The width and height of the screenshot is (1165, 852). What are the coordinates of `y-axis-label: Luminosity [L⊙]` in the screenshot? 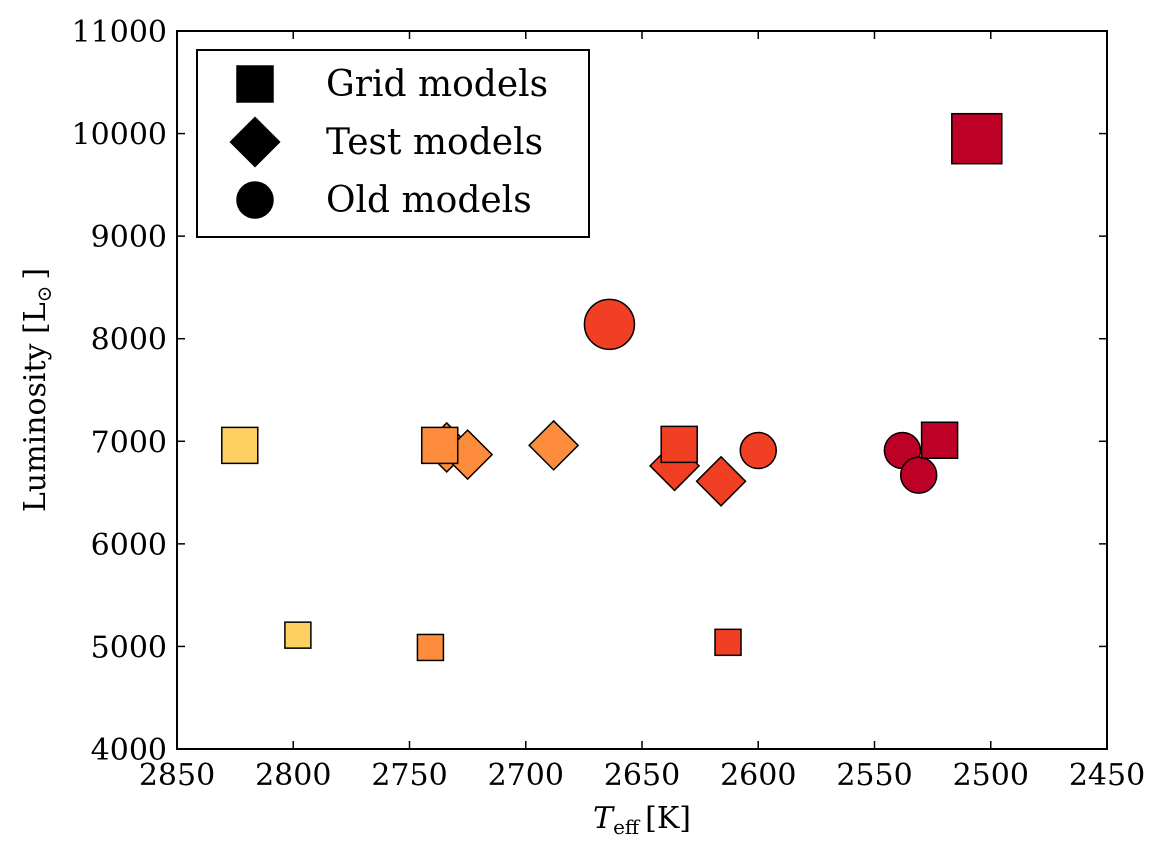 It's located at (37, 390).